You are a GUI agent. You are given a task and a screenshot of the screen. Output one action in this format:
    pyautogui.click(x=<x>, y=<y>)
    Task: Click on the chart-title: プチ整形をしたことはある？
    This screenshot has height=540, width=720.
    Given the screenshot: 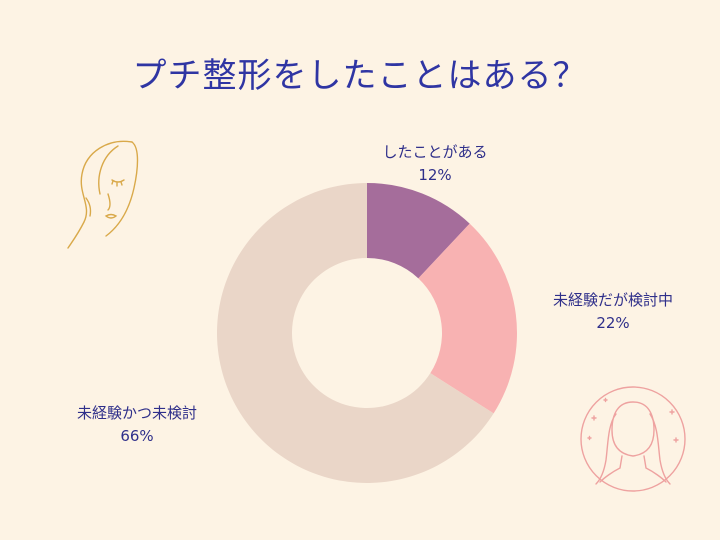 What is the action you would take?
    pyautogui.click(x=360, y=76)
    